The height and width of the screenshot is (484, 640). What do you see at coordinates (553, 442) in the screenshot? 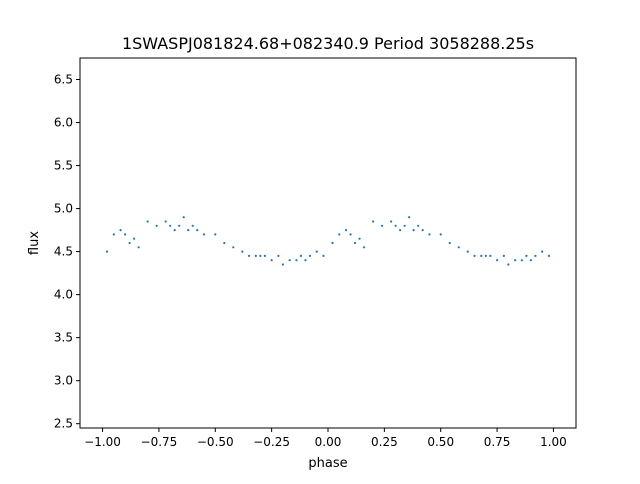
I see `x-tick-label: 1.00` at bounding box center [553, 442].